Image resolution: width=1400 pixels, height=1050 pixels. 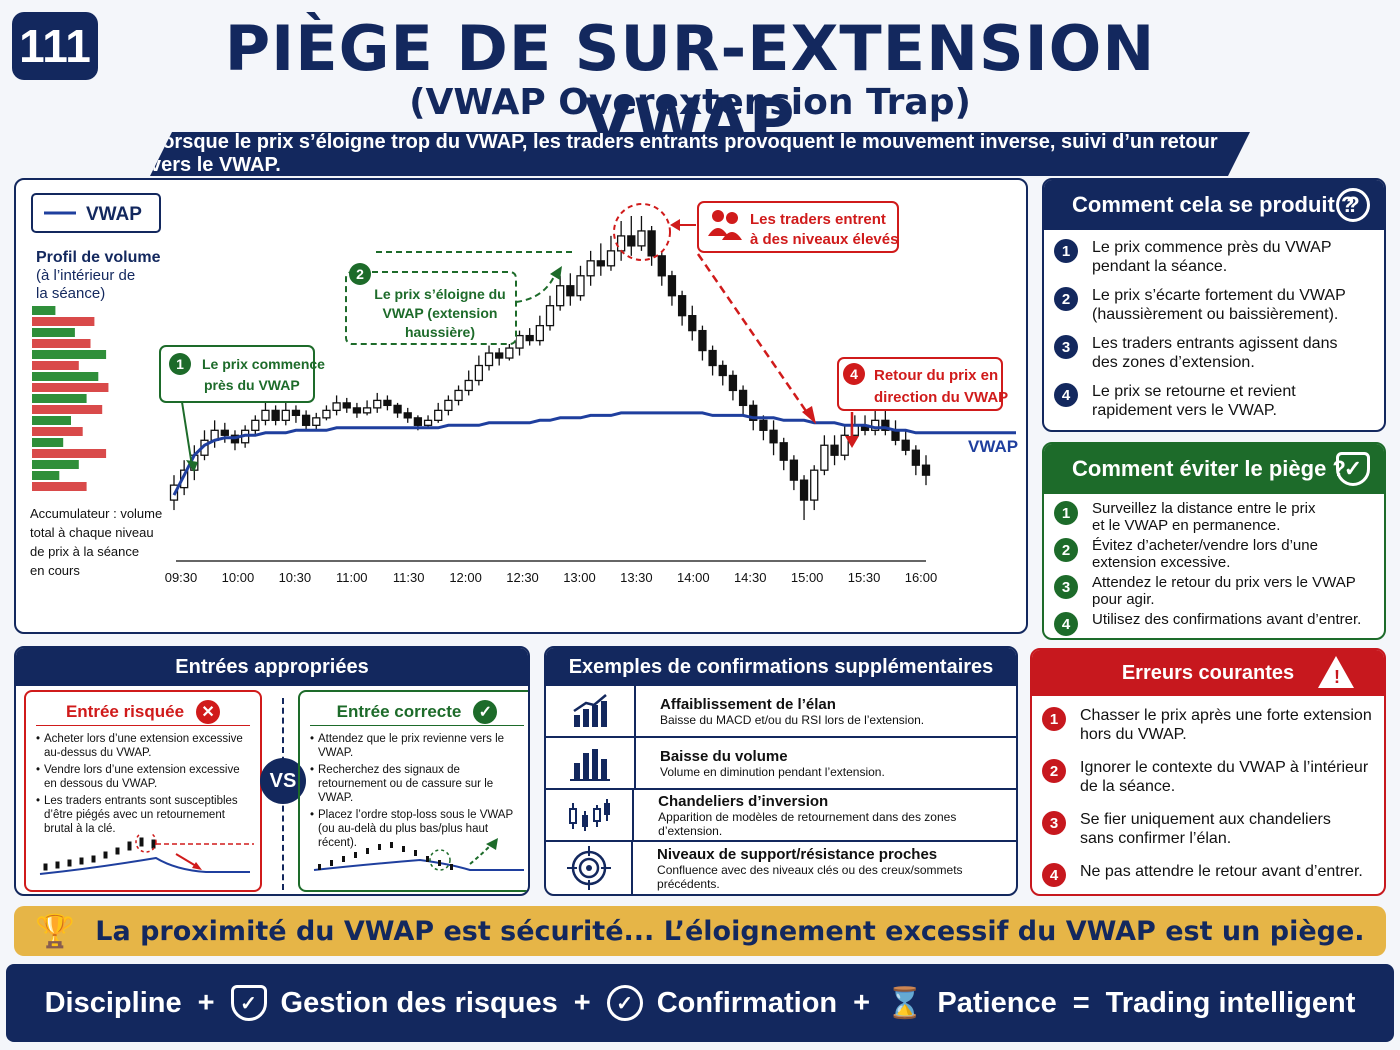 I want to click on x-tick-label: 13:00, so click(x=579, y=577).